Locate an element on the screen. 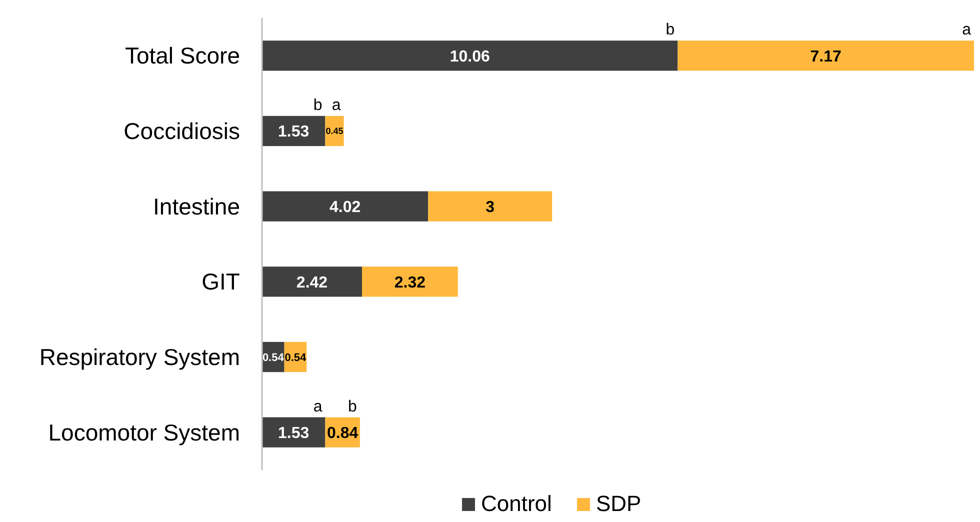 The image size is (980, 522). data-label: 10.06 is located at coordinates (470, 57).